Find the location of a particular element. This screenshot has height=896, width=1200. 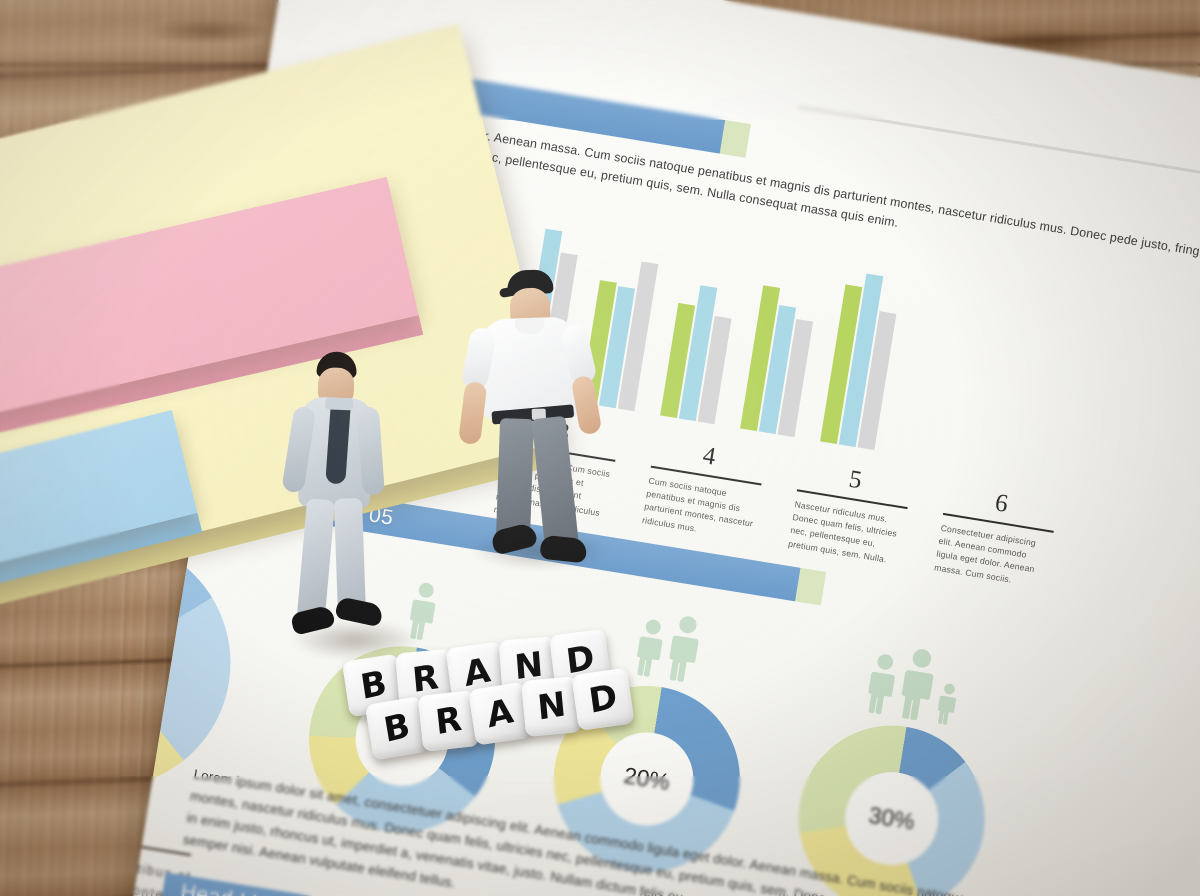

donut-chart-cell: 33% is located at coordinates (408, 699).